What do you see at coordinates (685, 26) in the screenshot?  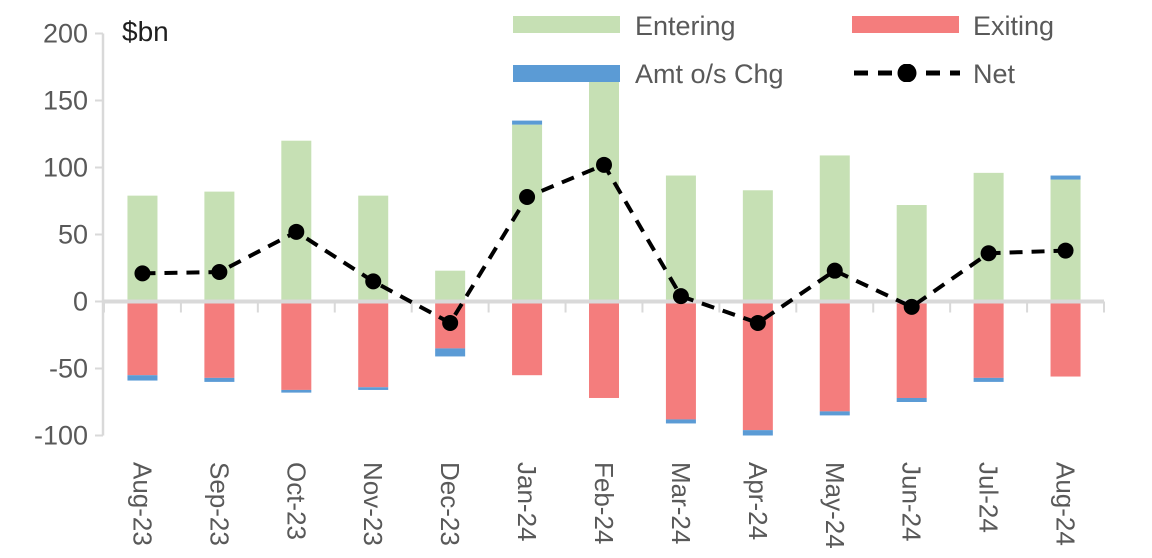 I see `legend-label-entering: Entering` at bounding box center [685, 26].